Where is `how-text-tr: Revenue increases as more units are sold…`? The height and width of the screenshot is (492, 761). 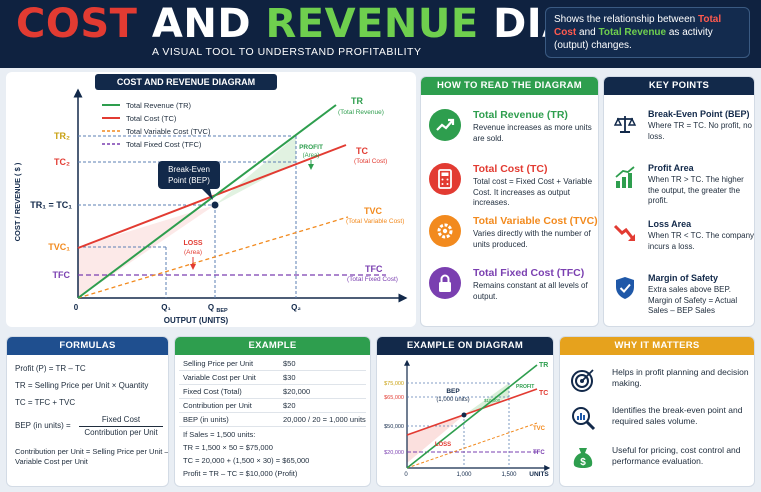 how-text-tr: Revenue increases as more units are sold… is located at coordinates (532, 133).